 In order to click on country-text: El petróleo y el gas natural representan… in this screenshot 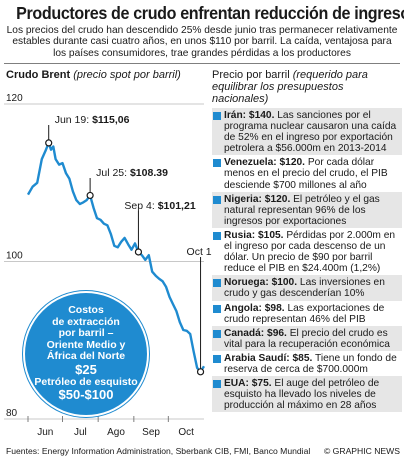, I will do `click(302, 210)`.